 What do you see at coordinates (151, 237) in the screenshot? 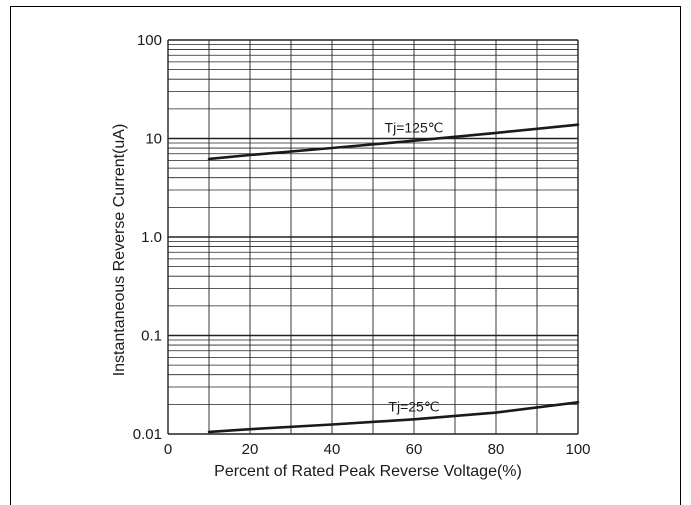
I see `y-tick-label: 1.0` at bounding box center [151, 237].